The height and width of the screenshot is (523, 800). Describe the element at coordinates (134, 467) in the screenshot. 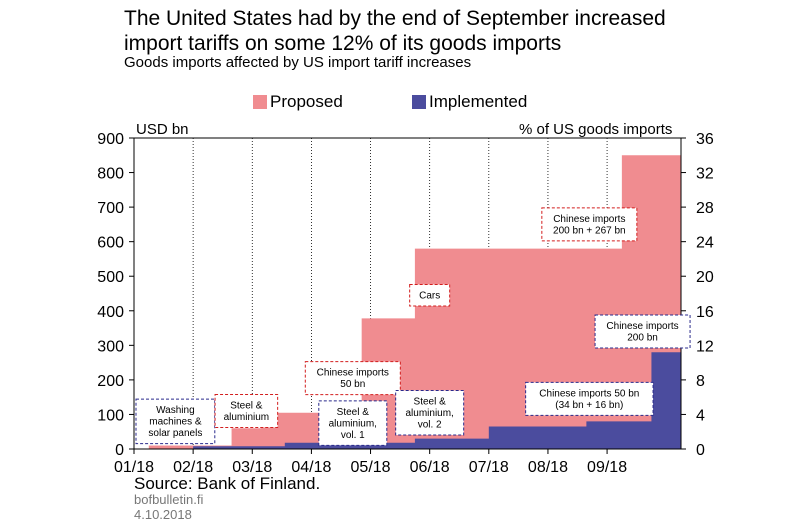

I see `x-tick-label: 01/18` at that location.